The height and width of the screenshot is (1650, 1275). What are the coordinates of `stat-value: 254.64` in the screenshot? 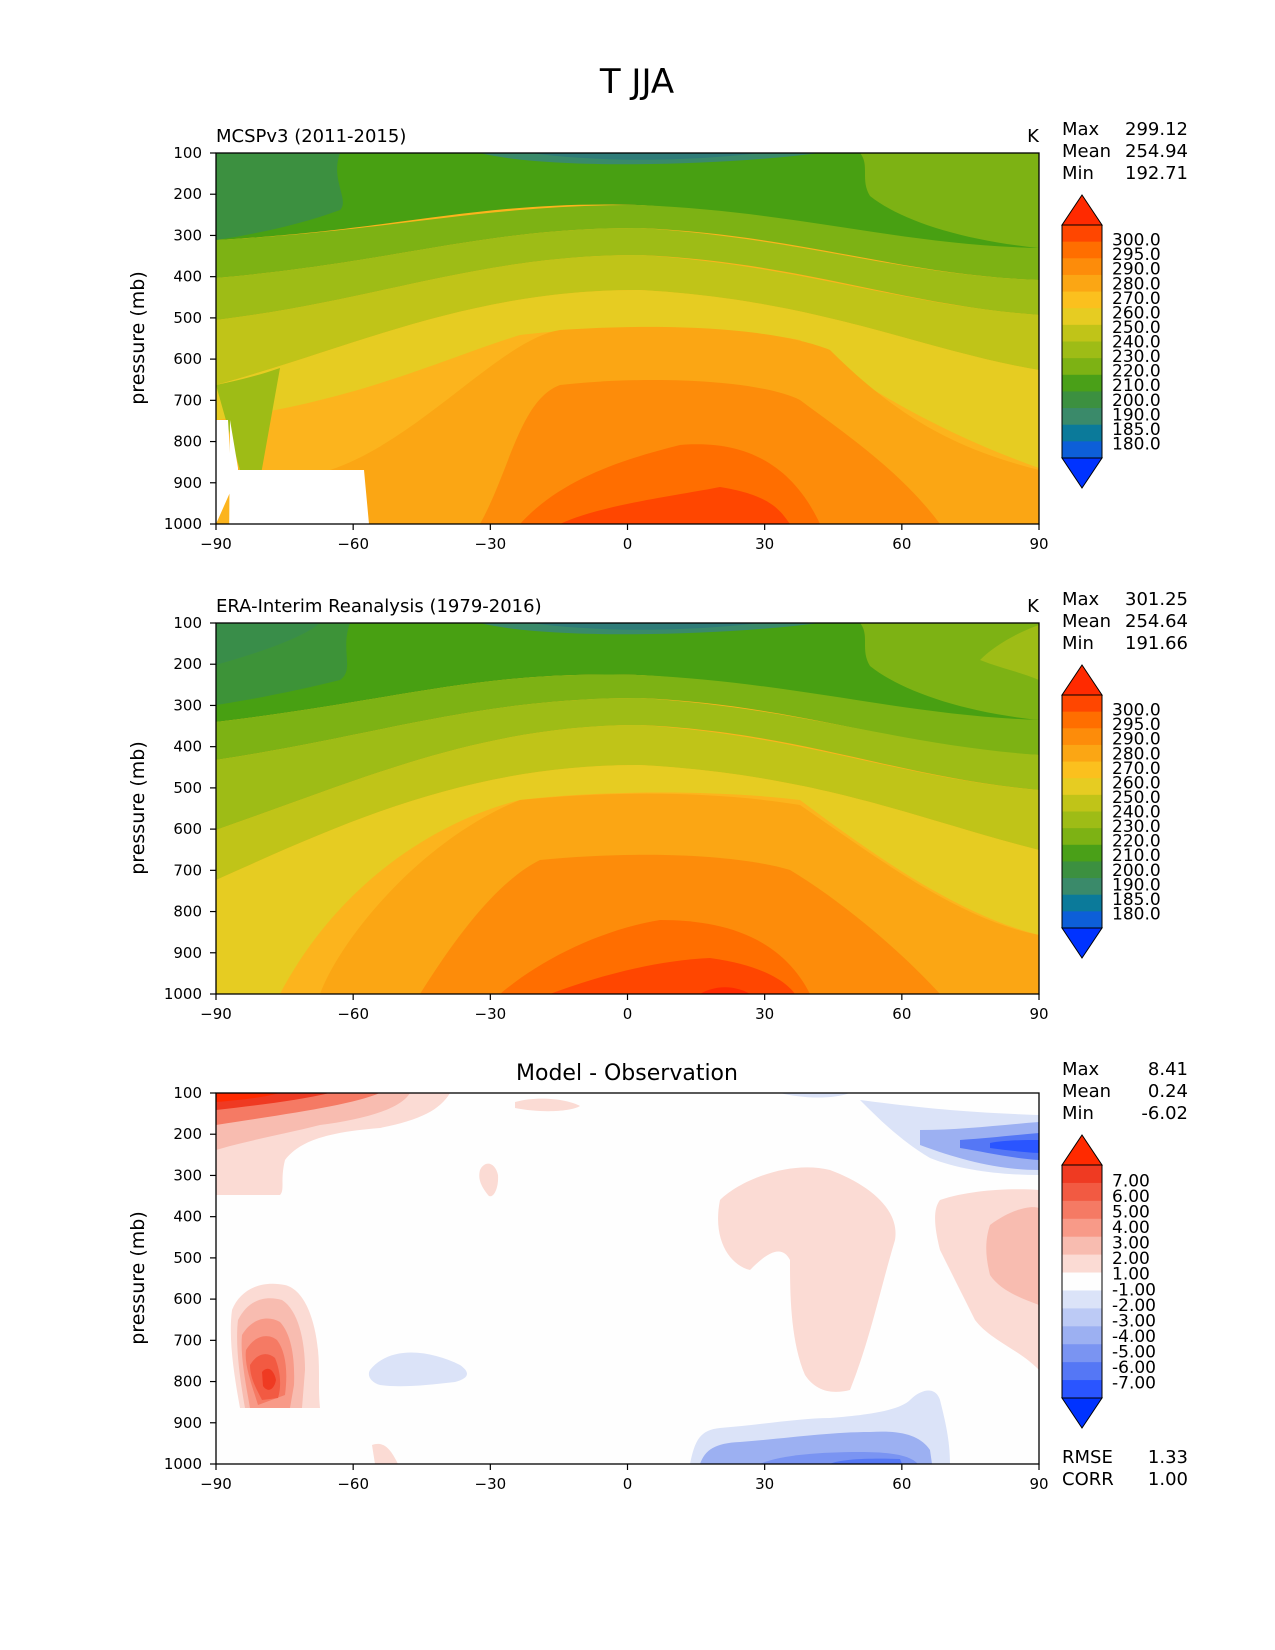 It's located at (1156, 621).